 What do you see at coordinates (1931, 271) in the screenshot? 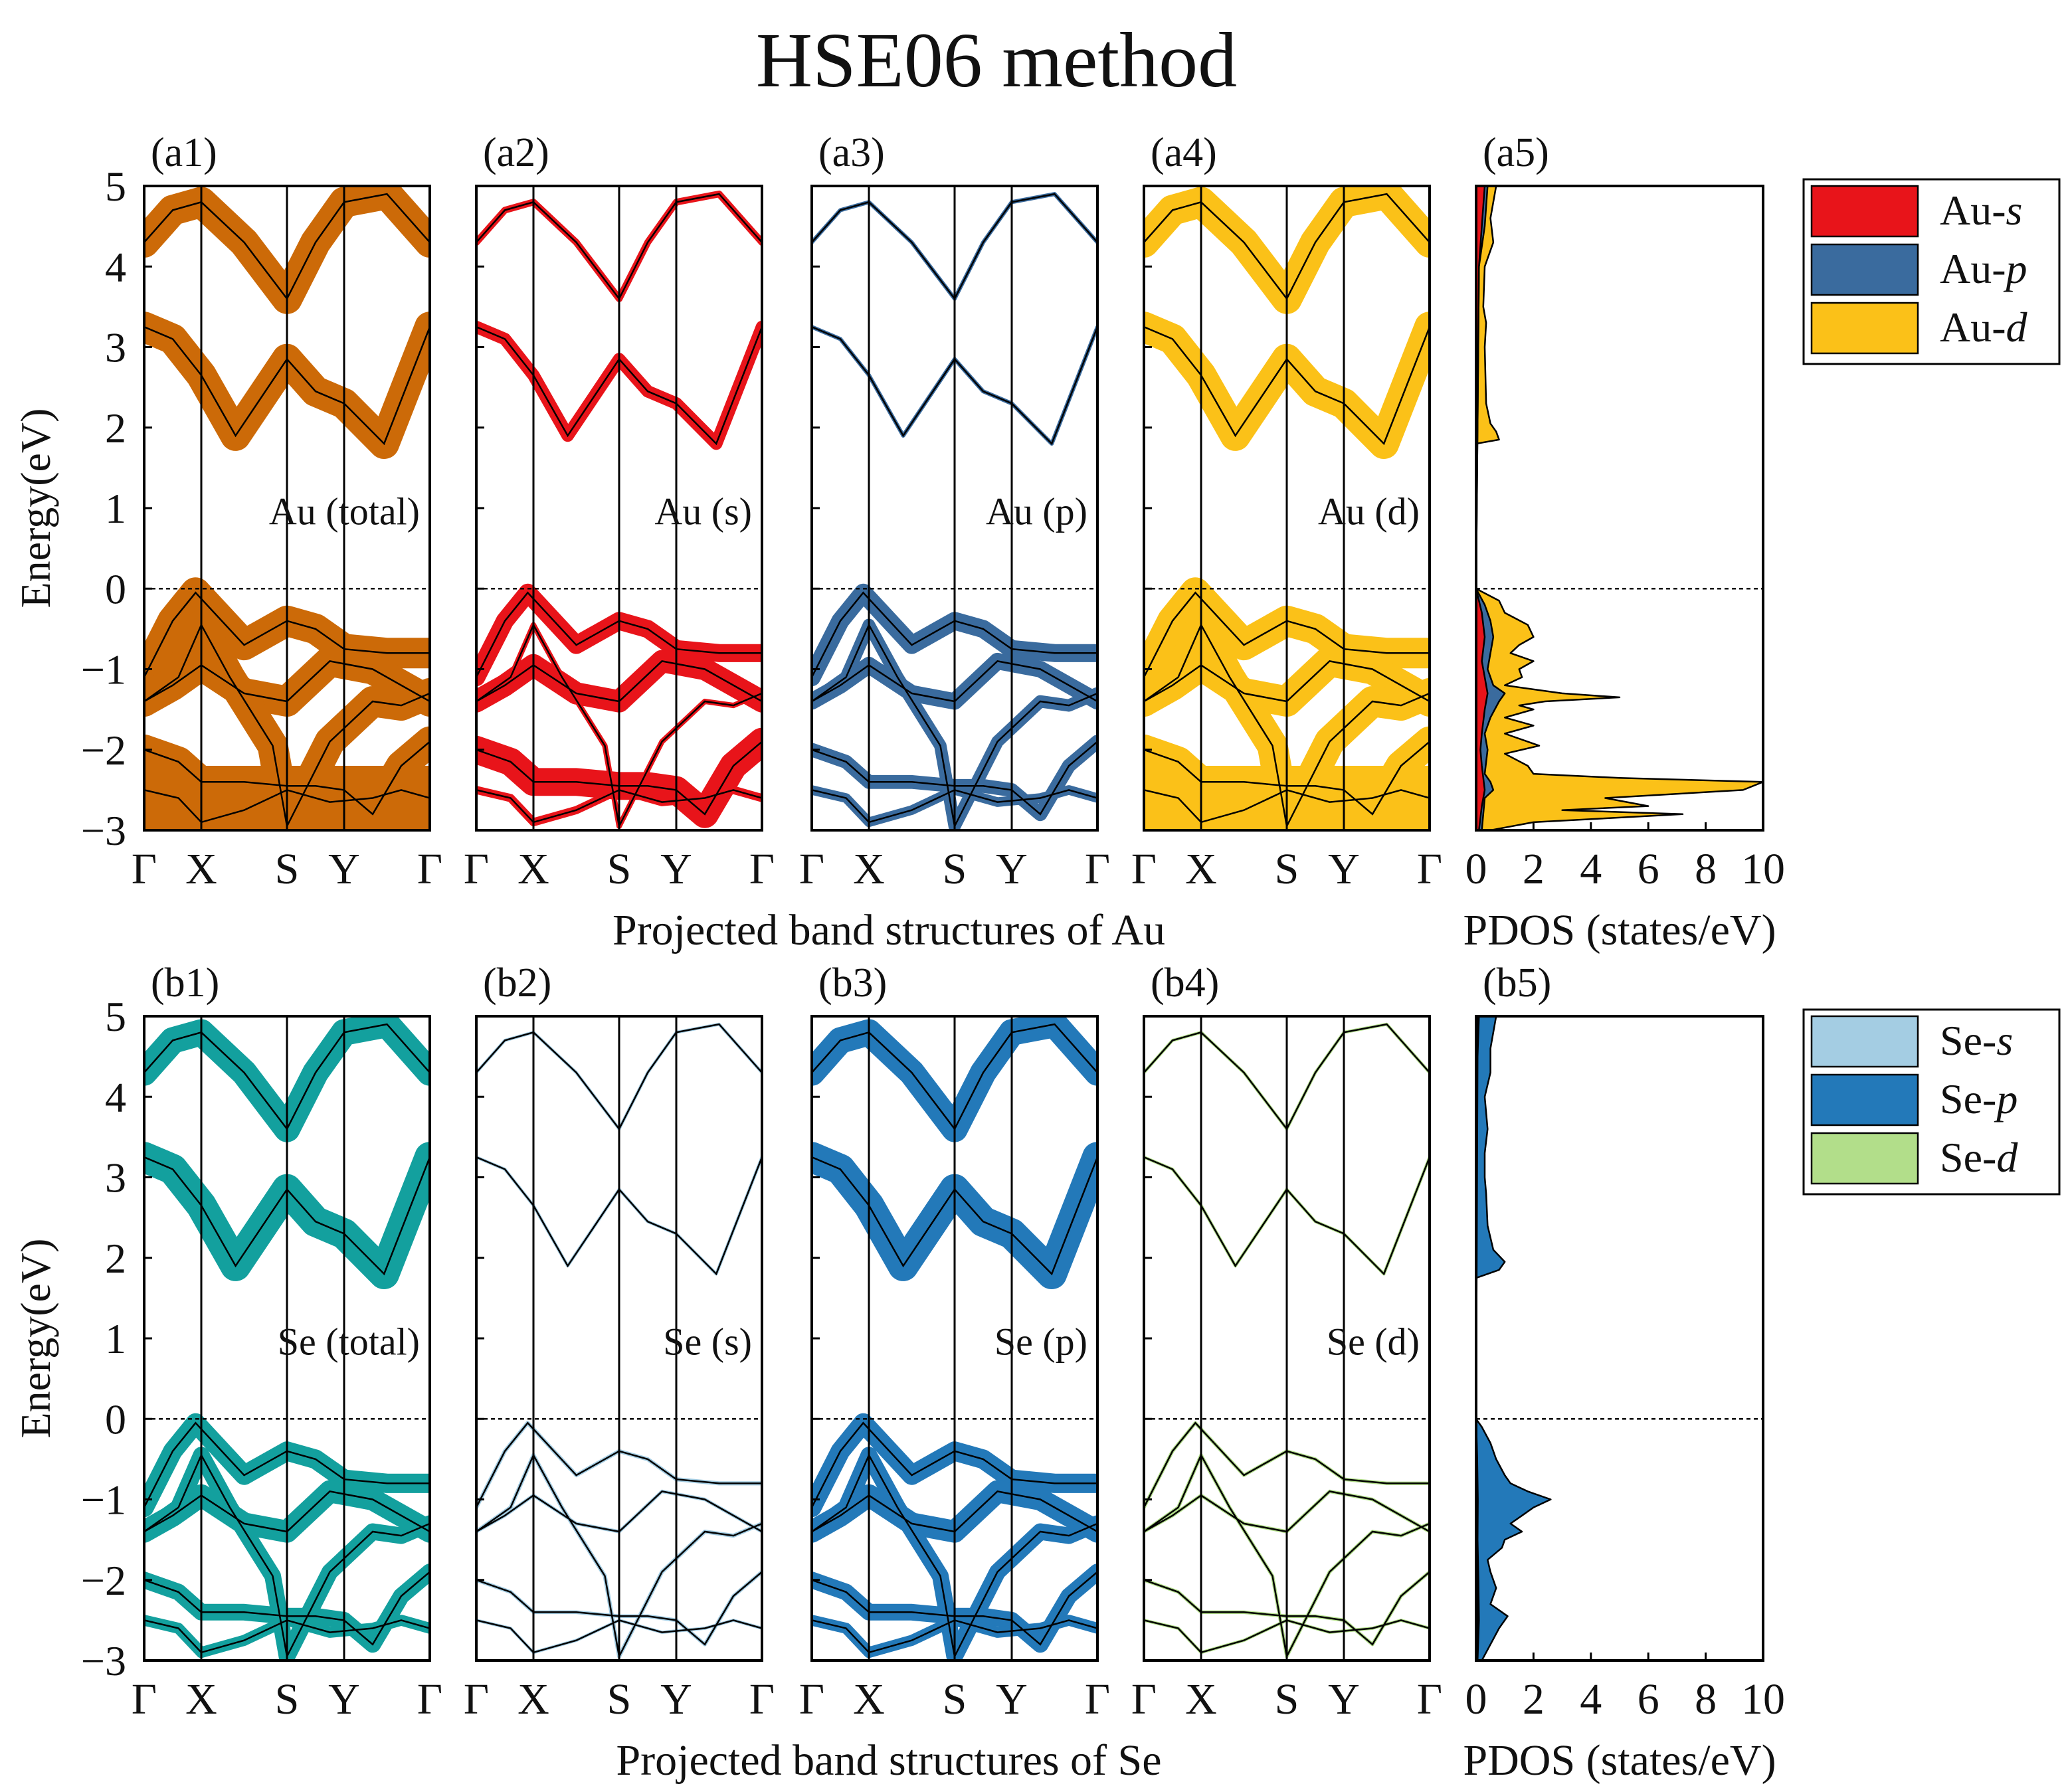
I see `legend-a: Au-s Au-p Au-d` at bounding box center [1931, 271].